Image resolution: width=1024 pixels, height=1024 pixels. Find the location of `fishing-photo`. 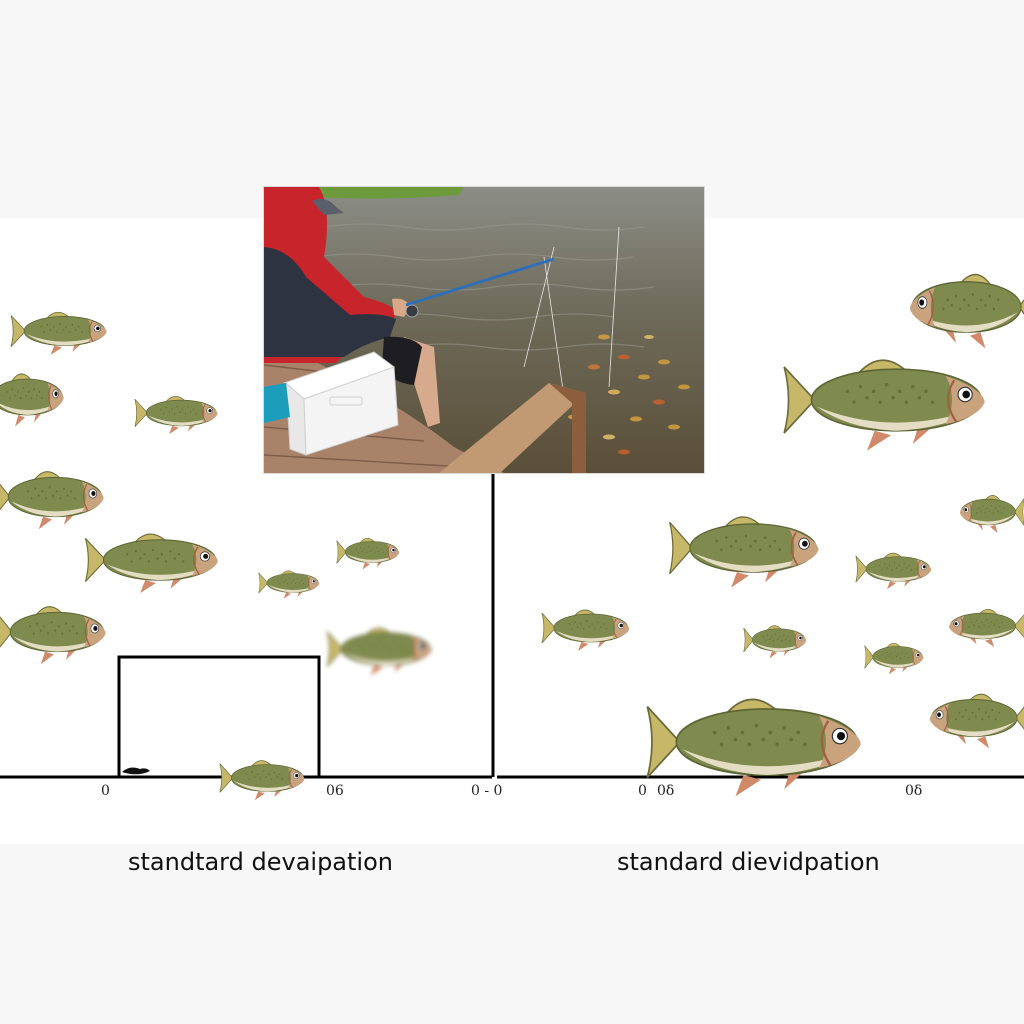

fishing-photo is located at coordinates (484, 330).